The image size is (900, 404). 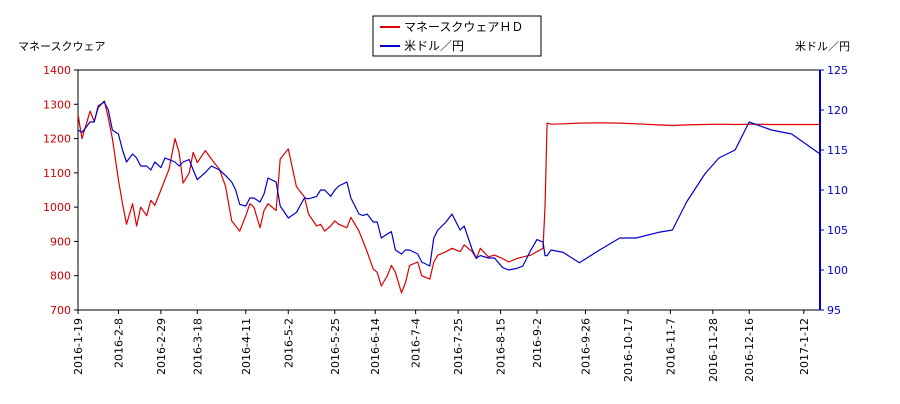 I want to click on right-tick-label: 105, so click(x=837, y=230).